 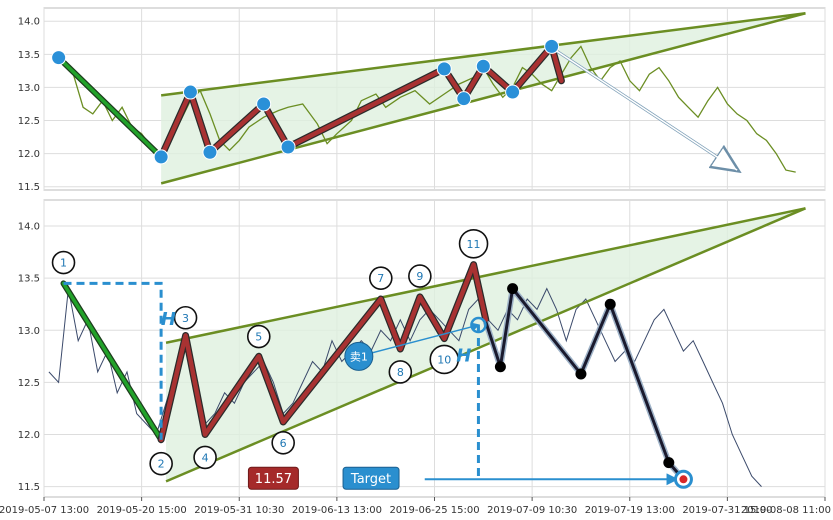 I want to click on pivot-label-7: 7, so click(x=380, y=278).